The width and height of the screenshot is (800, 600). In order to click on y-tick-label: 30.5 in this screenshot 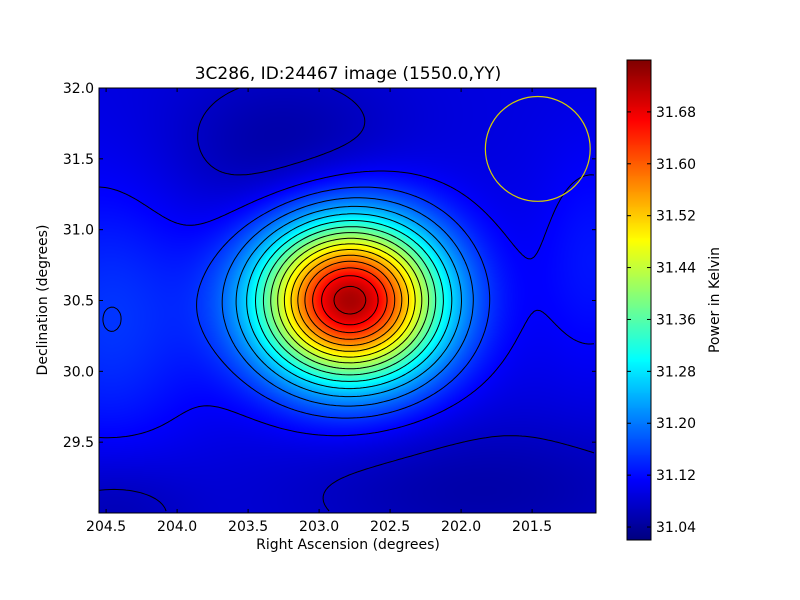, I will do `click(78, 302)`.